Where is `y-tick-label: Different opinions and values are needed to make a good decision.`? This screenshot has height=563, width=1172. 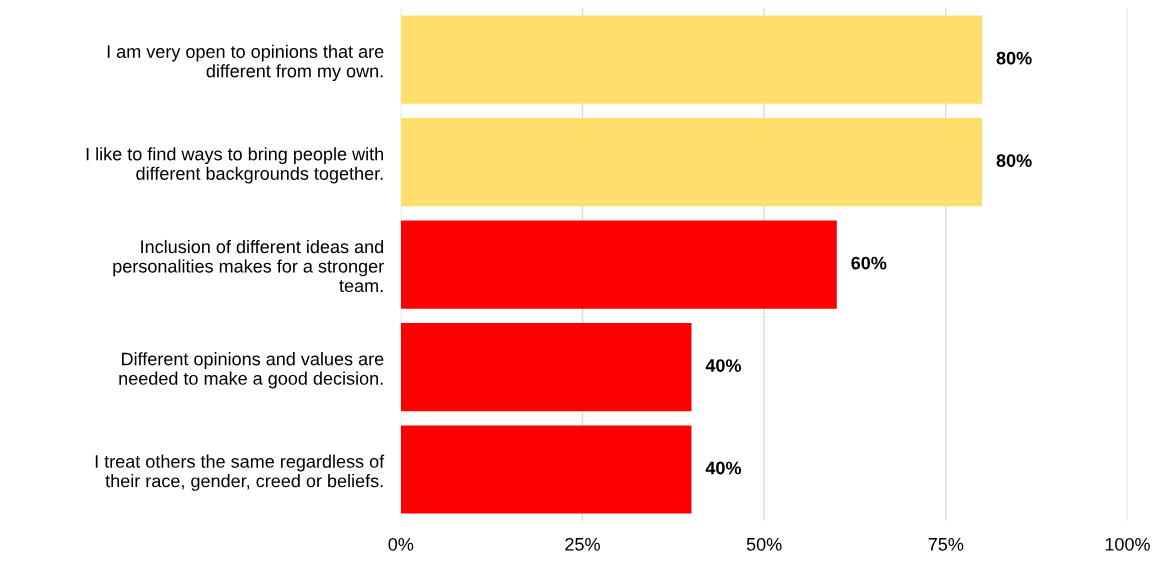
y-tick-label: Different opinions and values are needed to make a good decision. is located at coordinates (251, 370).